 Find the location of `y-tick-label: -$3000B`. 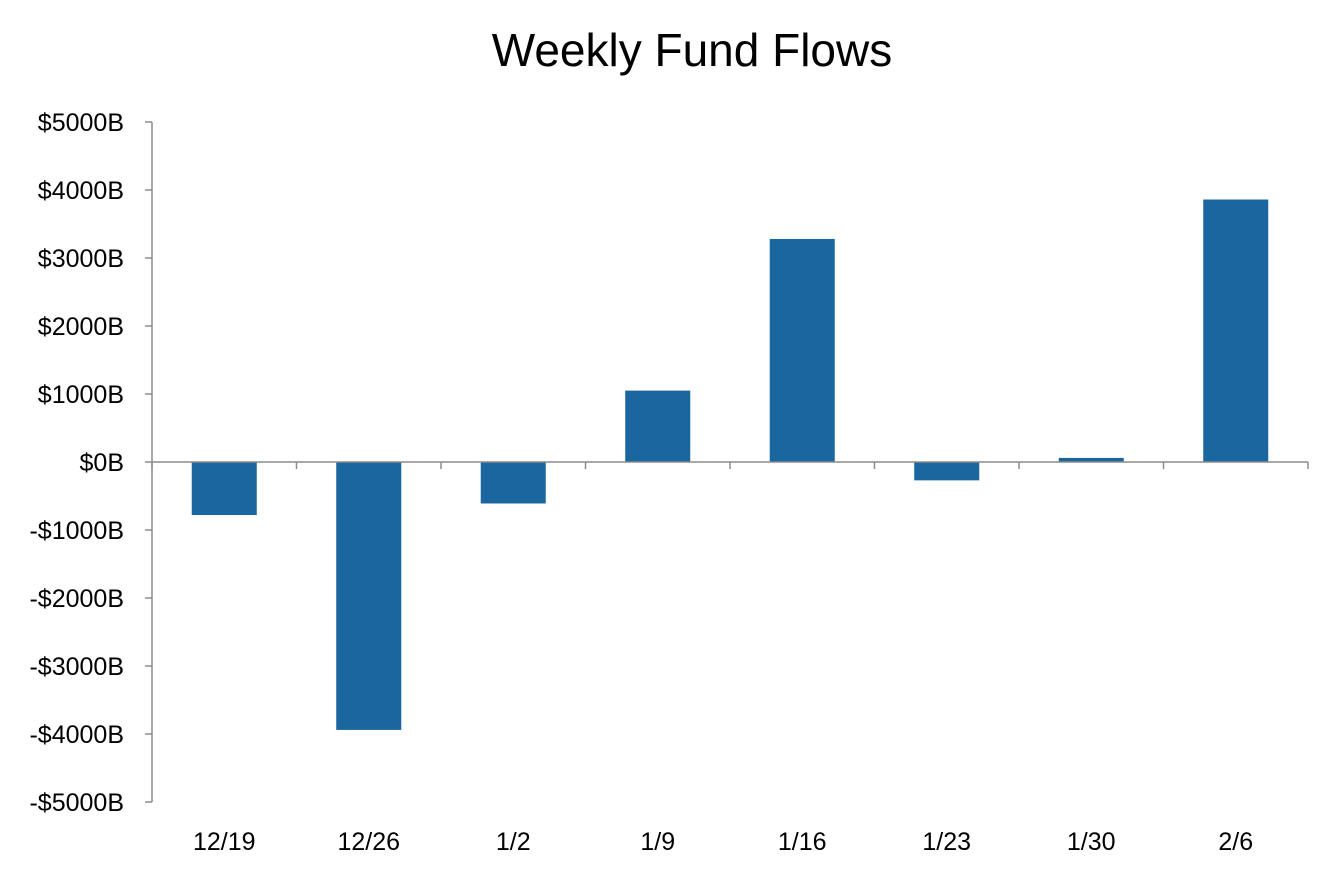

y-tick-label: -$3000B is located at coordinates (76, 667).